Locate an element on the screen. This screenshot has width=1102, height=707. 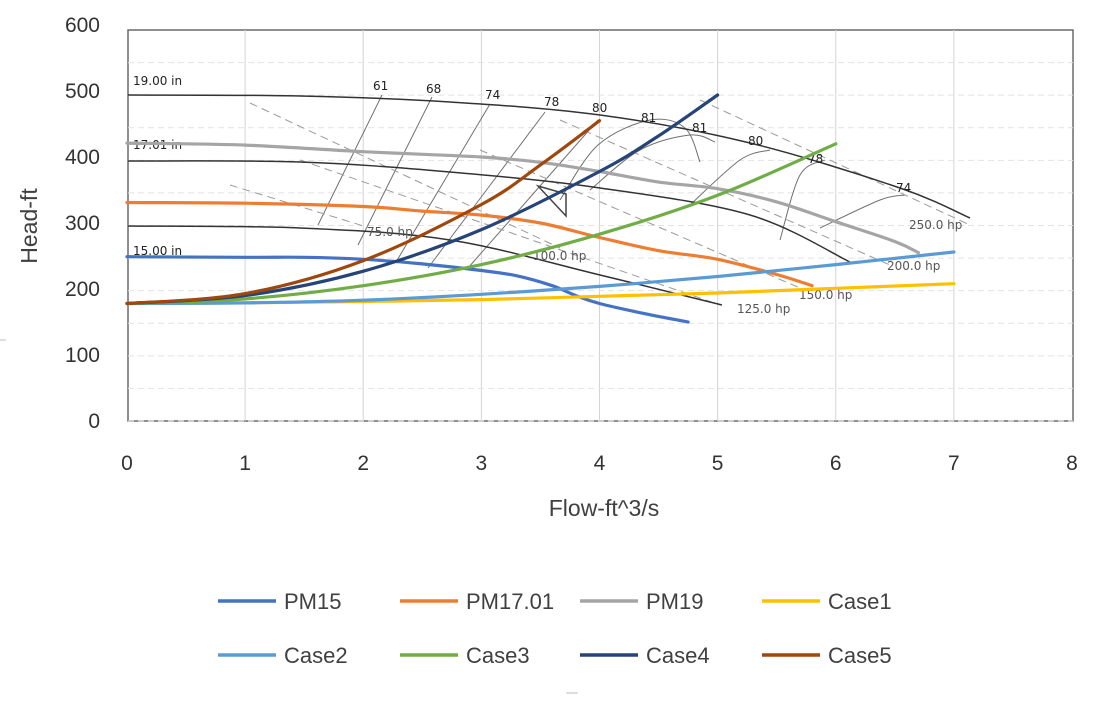
label-impeller-19: 19.00 in is located at coordinates (157, 81).